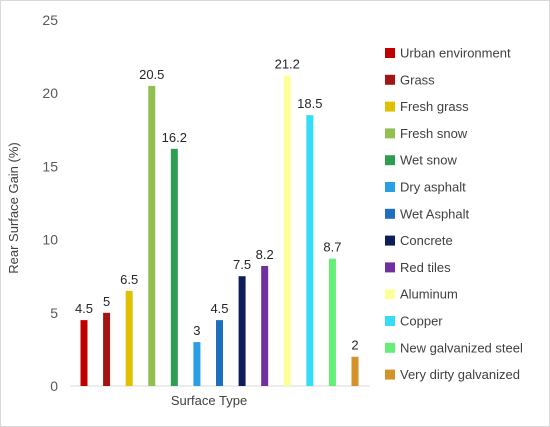 The height and width of the screenshot is (427, 550). What do you see at coordinates (54, 386) in the screenshot?
I see `y-tick-label: 0` at bounding box center [54, 386].